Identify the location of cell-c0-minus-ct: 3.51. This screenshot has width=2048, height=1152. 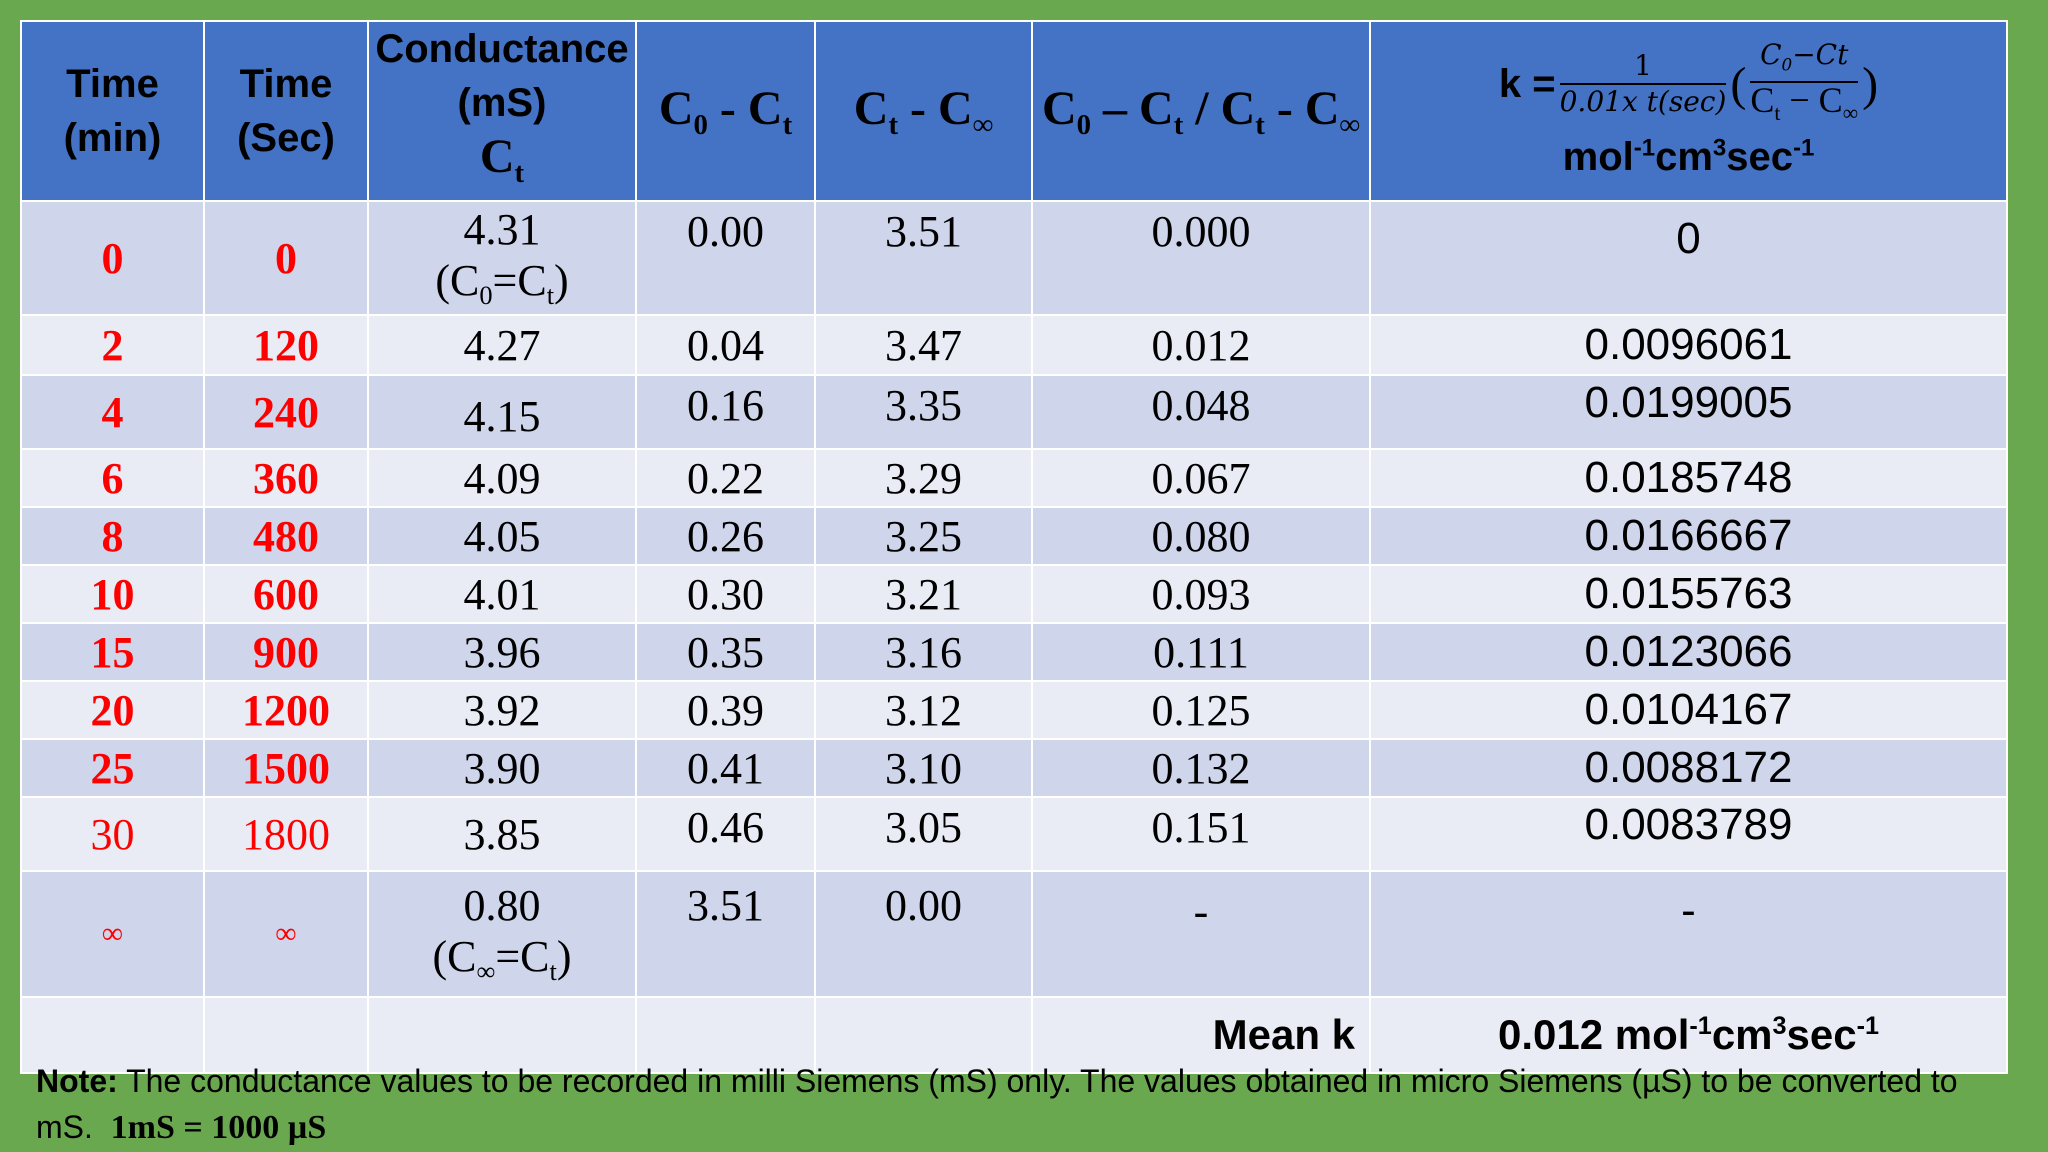
(725, 934).